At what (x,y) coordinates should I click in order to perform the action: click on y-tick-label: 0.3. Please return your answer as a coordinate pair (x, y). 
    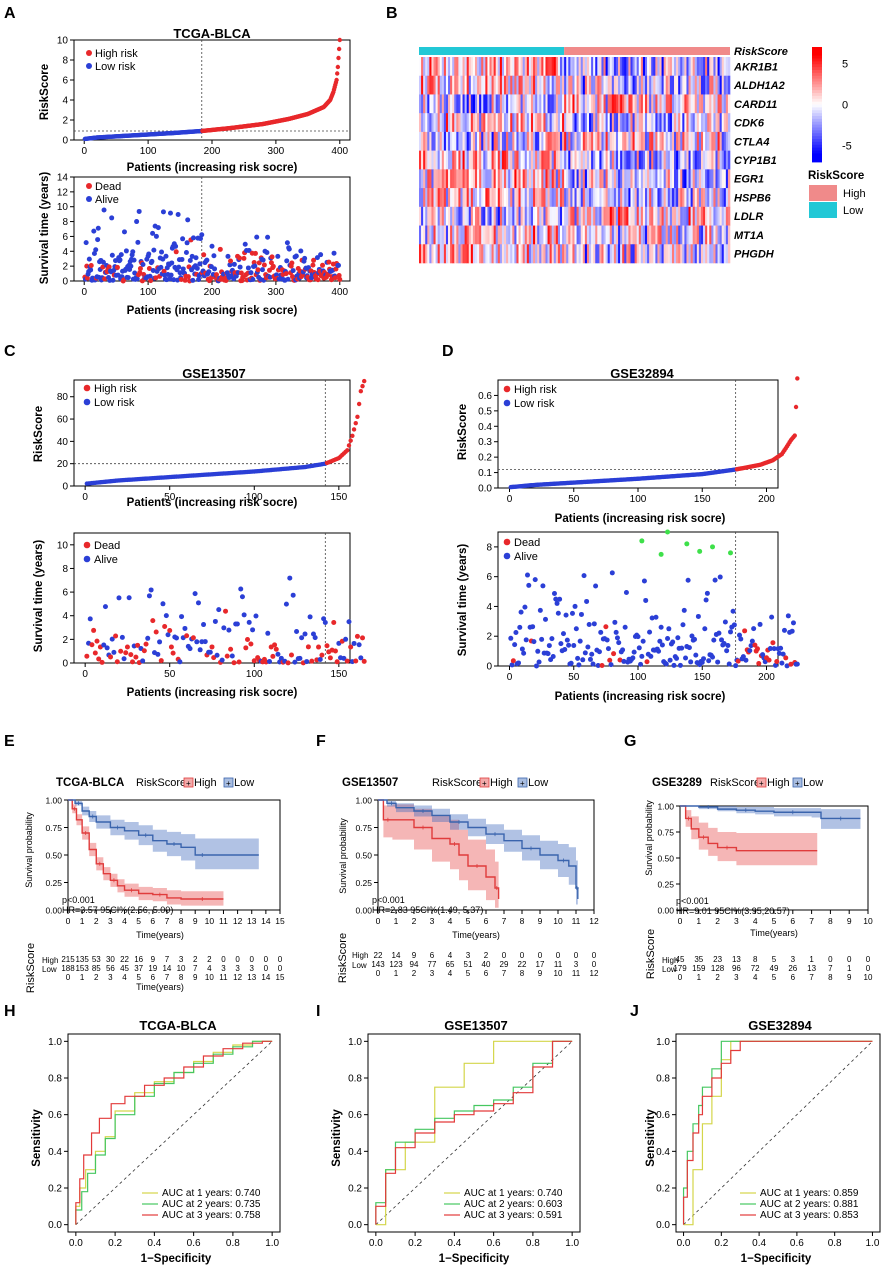
    Looking at the image, I should click on (485, 442).